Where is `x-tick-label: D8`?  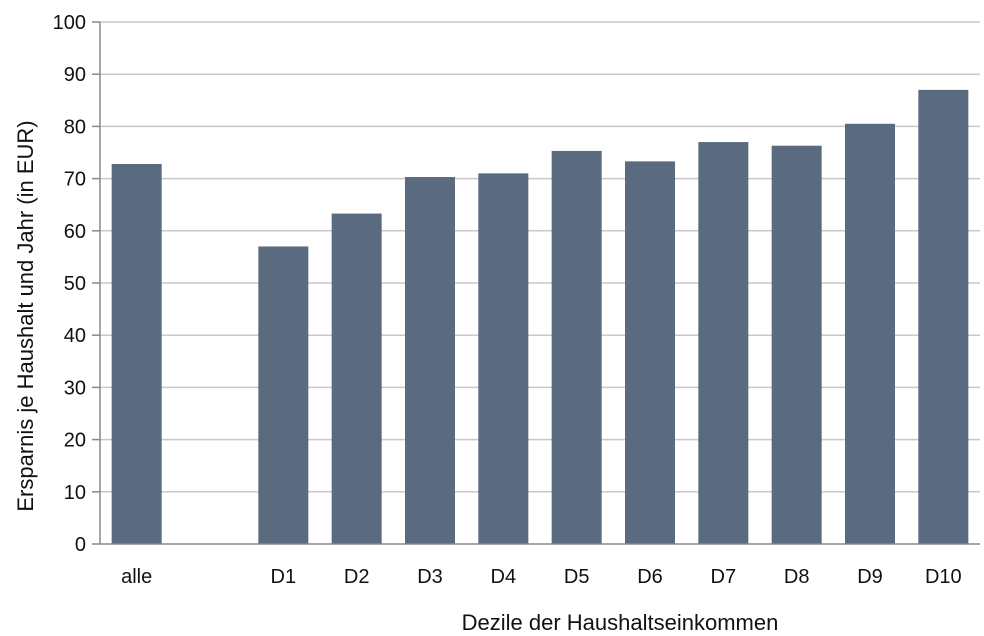
x-tick-label: D8 is located at coordinates (797, 577).